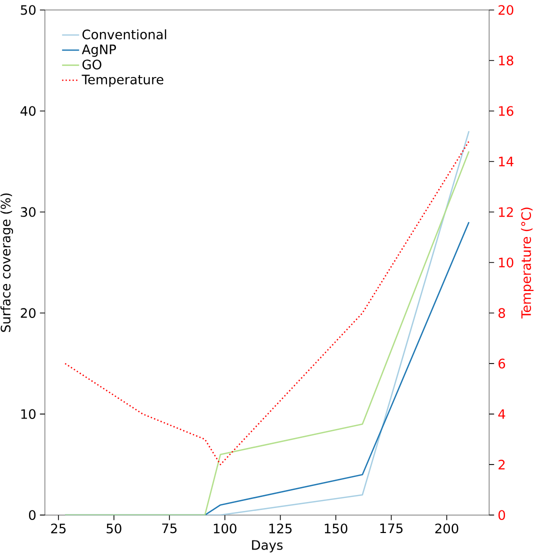  I want to click on x-axis-title: Days, so click(267, 546).